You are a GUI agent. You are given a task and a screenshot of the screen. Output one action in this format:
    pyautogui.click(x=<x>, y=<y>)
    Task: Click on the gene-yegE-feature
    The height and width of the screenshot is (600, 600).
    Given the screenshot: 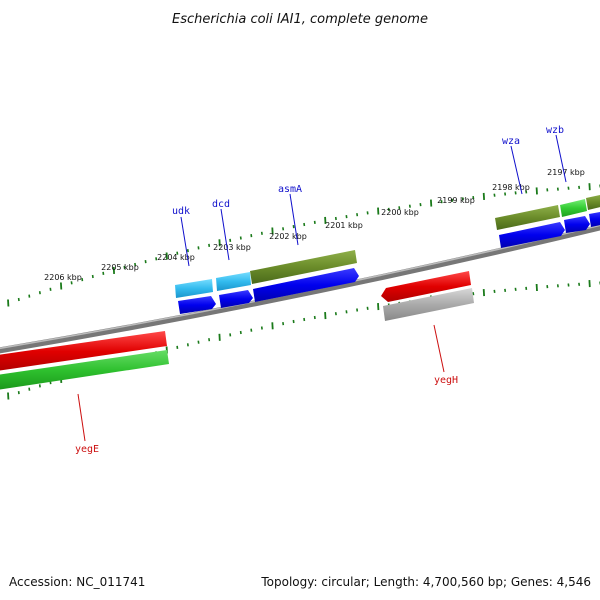 What is the action you would take?
    pyautogui.click(x=83, y=351)
    